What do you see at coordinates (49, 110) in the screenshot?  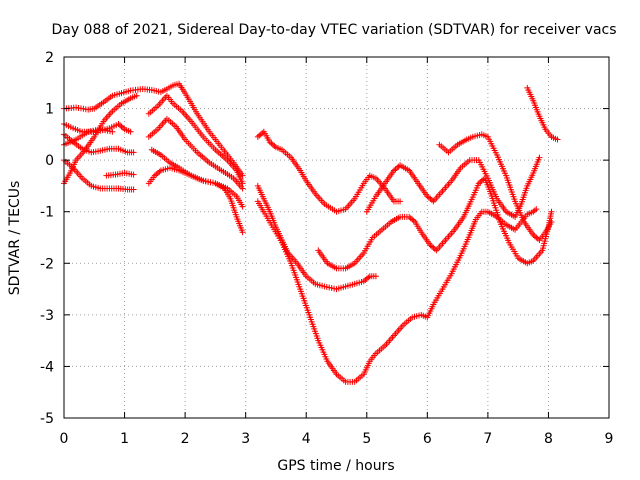 I see `y-tick-label: 1` at bounding box center [49, 110].